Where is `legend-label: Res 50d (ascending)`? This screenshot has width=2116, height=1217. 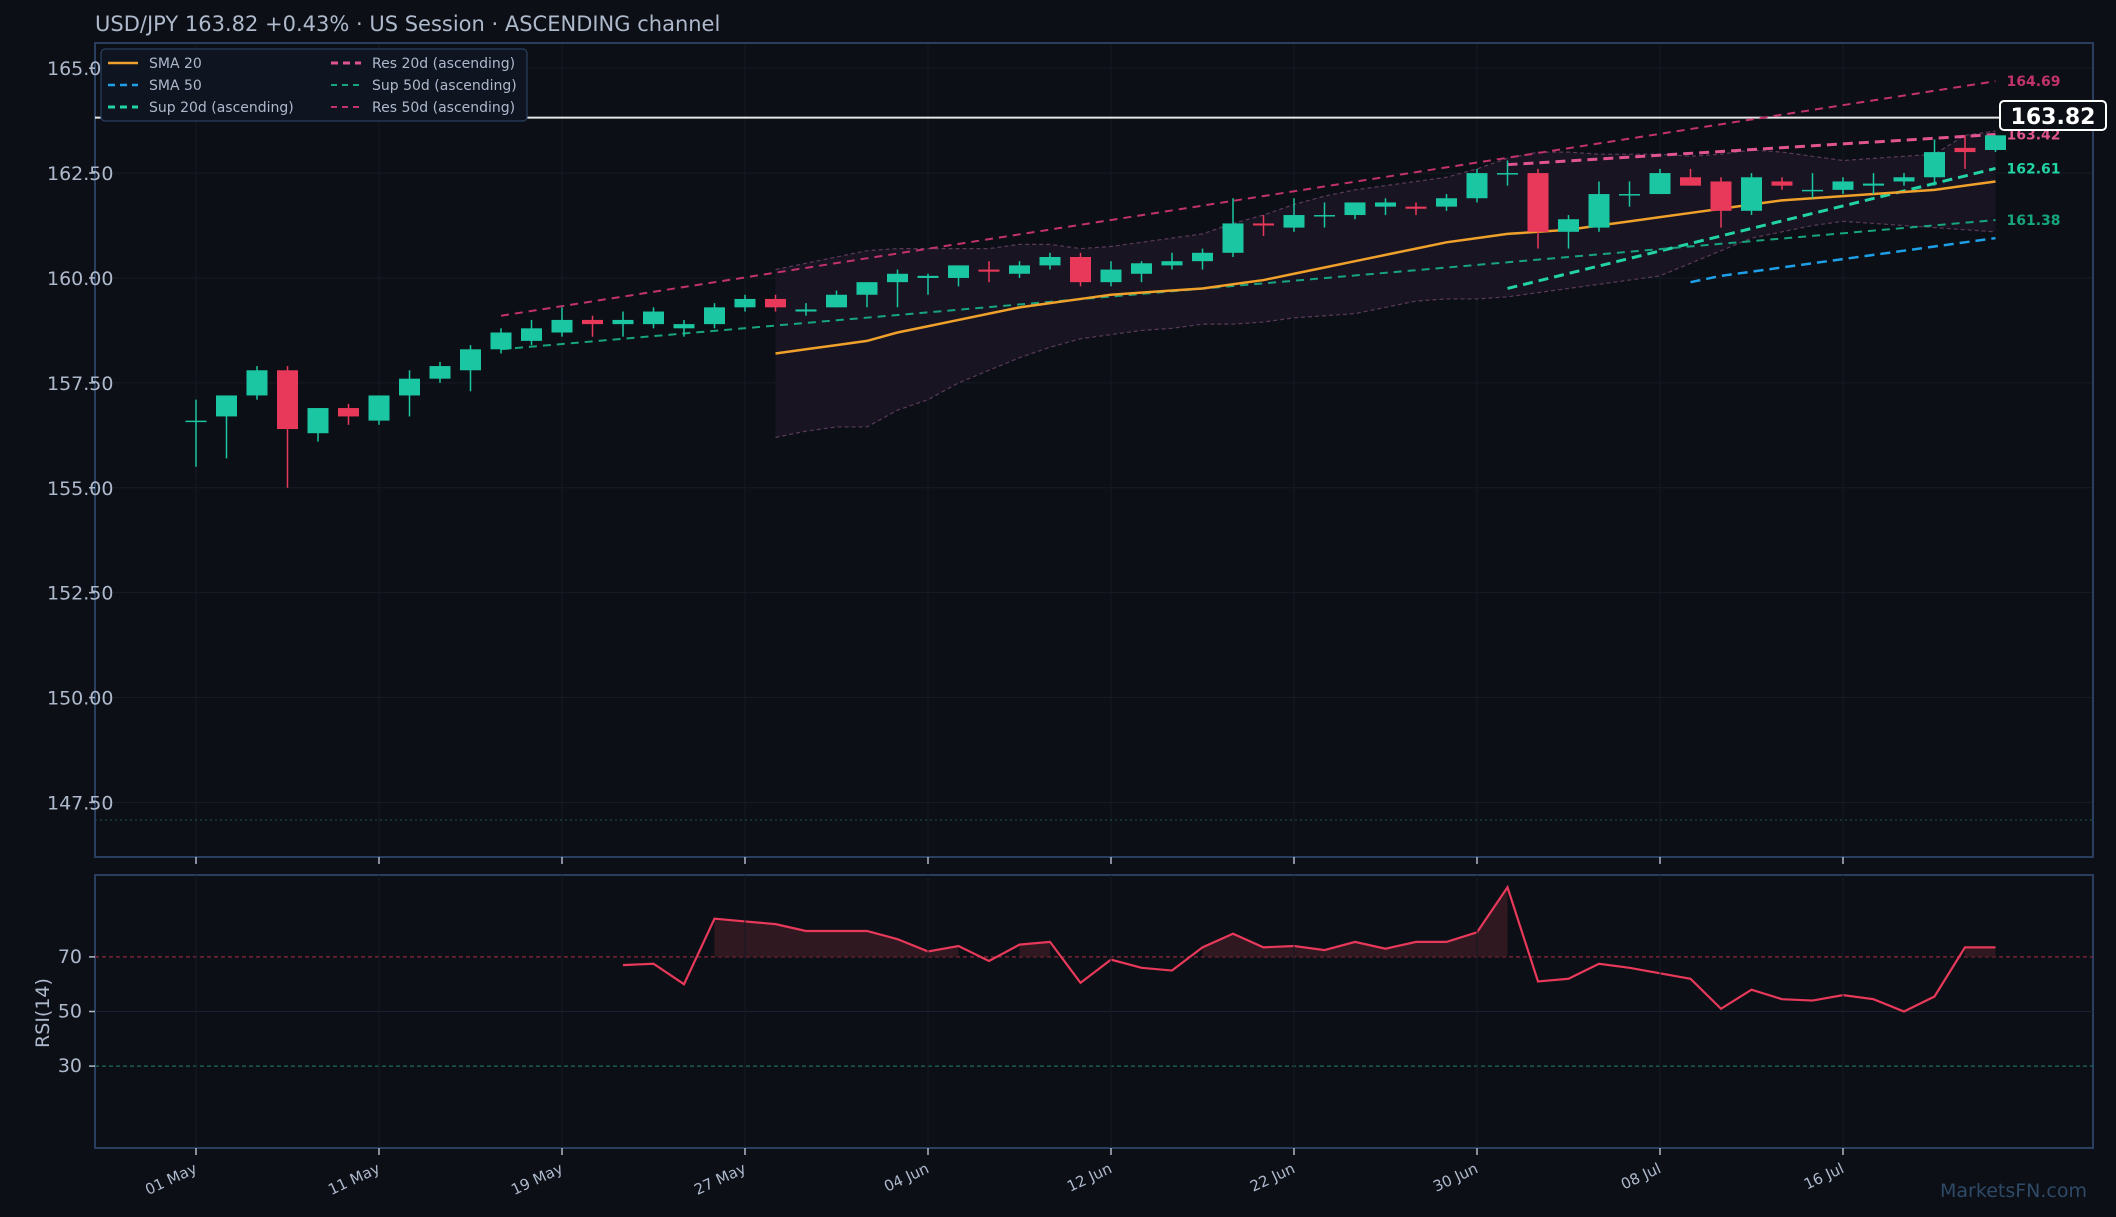
legend-label: Res 50d (ascending) is located at coordinates (443, 108).